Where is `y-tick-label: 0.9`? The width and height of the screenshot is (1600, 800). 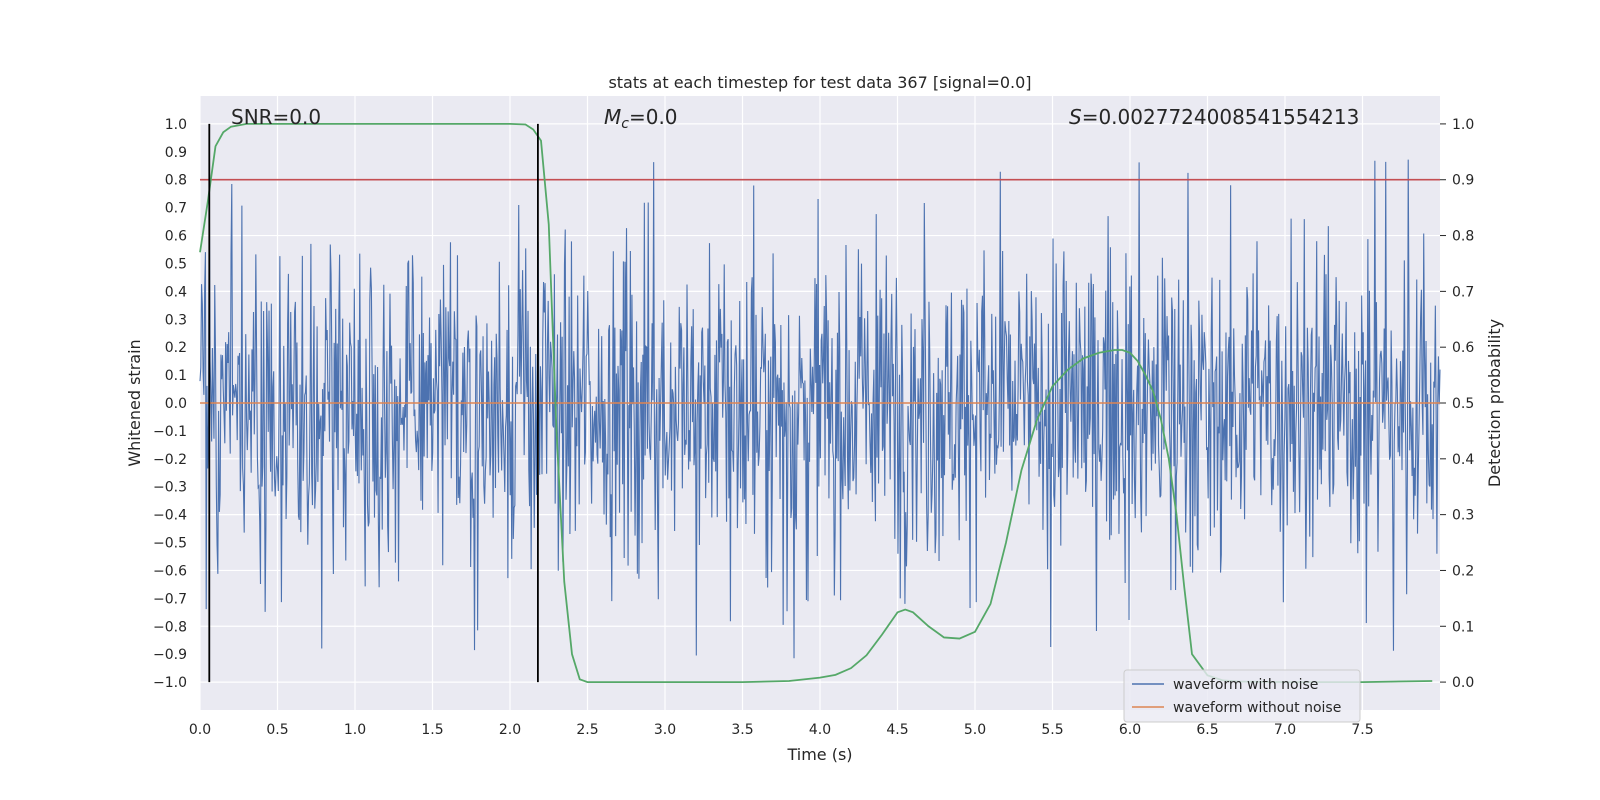
y-tick-label: 0.9 is located at coordinates (176, 153).